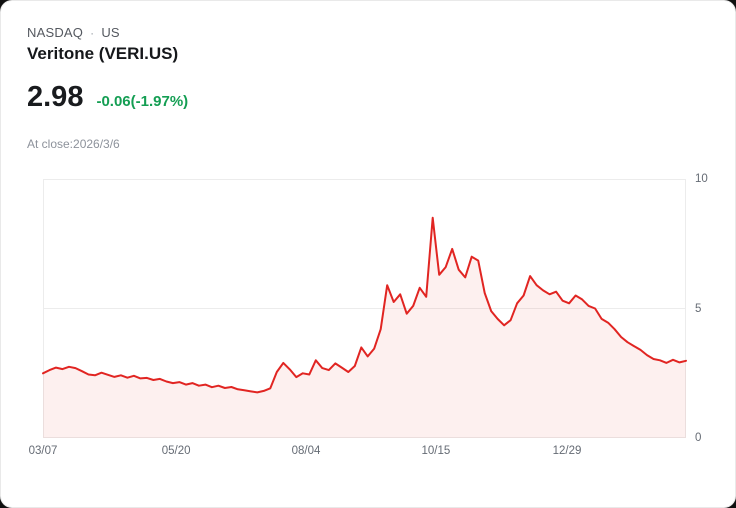  Describe the element at coordinates (306, 451) in the screenshot. I see `x-axis-label-08-04: 08/04` at that location.